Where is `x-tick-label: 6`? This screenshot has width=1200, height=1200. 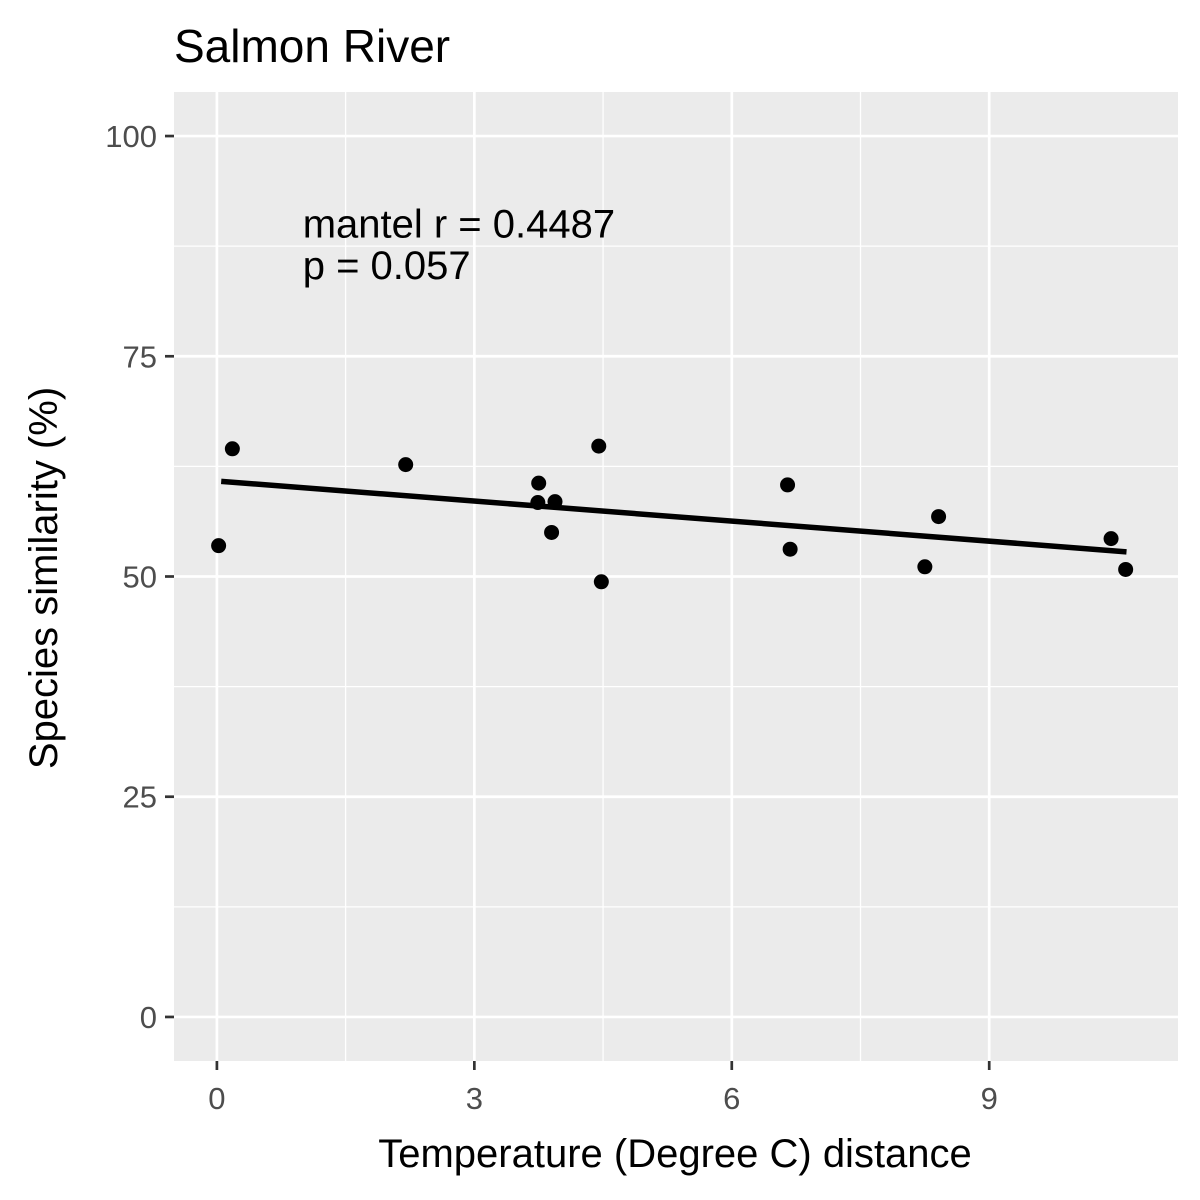
x-tick-label: 6 is located at coordinates (731, 1098).